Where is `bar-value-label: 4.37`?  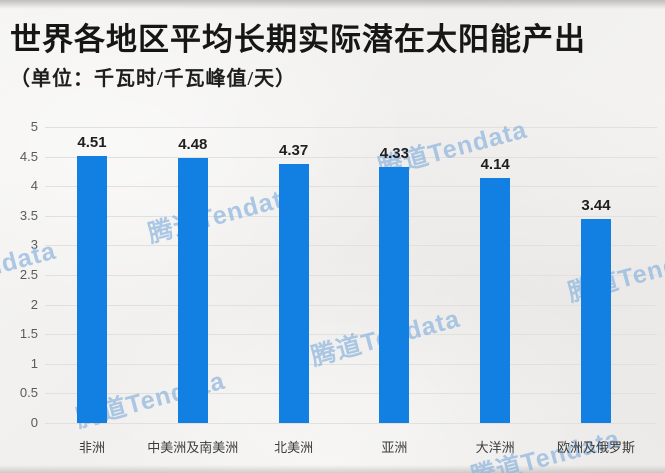
bar-value-label: 4.37 is located at coordinates (293, 151).